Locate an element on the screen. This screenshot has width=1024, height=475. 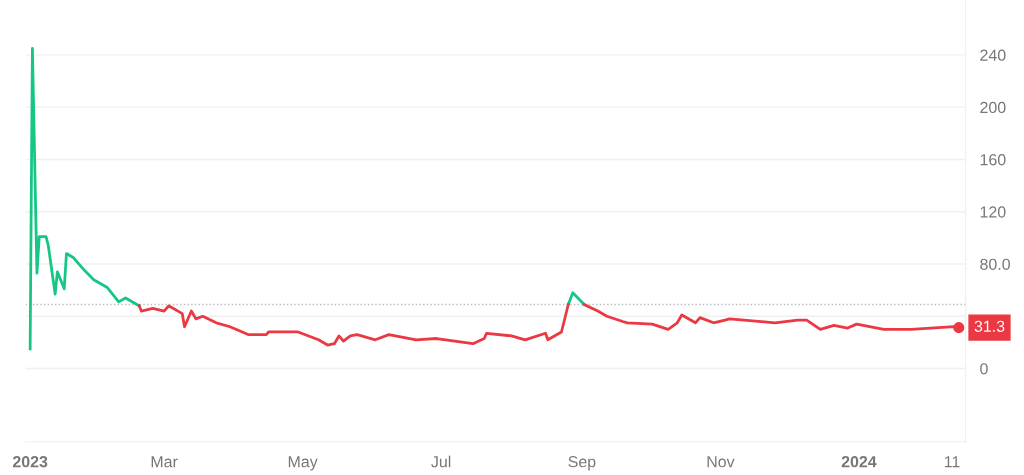
x-tick-label: Nov is located at coordinates (721, 462).